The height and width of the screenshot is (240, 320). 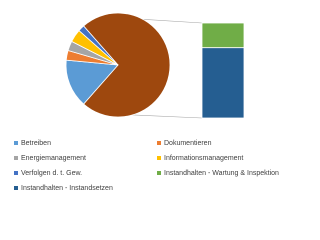 What do you see at coordinates (203, 158) in the screenshot?
I see `legend-label: Informationsmanagement` at bounding box center [203, 158].